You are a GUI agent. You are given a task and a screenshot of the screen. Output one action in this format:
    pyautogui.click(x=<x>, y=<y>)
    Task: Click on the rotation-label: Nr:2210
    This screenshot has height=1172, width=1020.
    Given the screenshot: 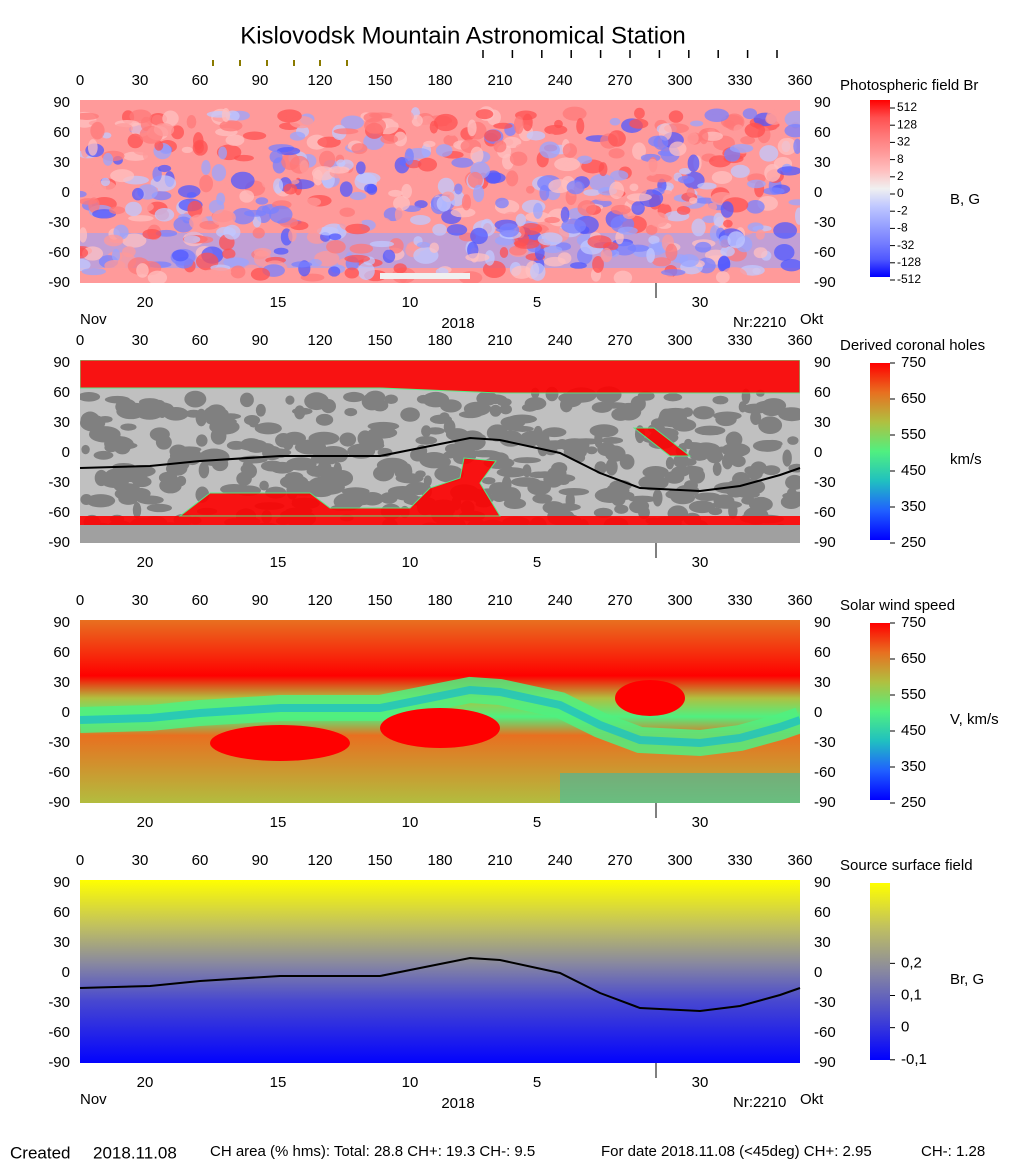 What is the action you would take?
    pyautogui.click(x=759, y=322)
    